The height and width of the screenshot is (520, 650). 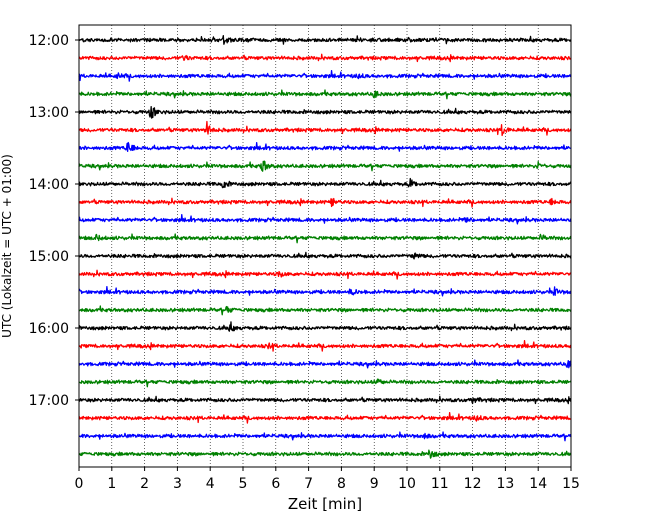 What do you see at coordinates (325, 504) in the screenshot?
I see `x-axis-label: Zeit [min]` at bounding box center [325, 504].